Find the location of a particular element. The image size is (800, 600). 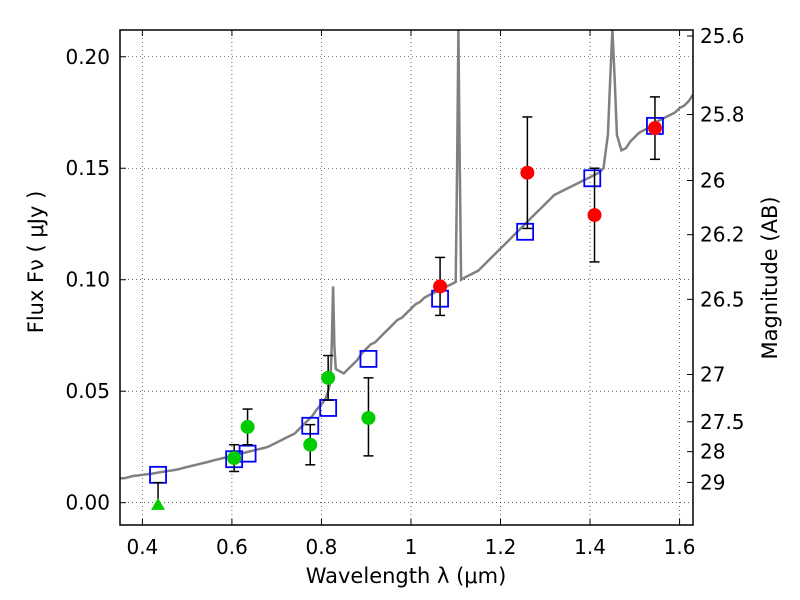

right-tick-label: 25.8 is located at coordinates (722, 115).